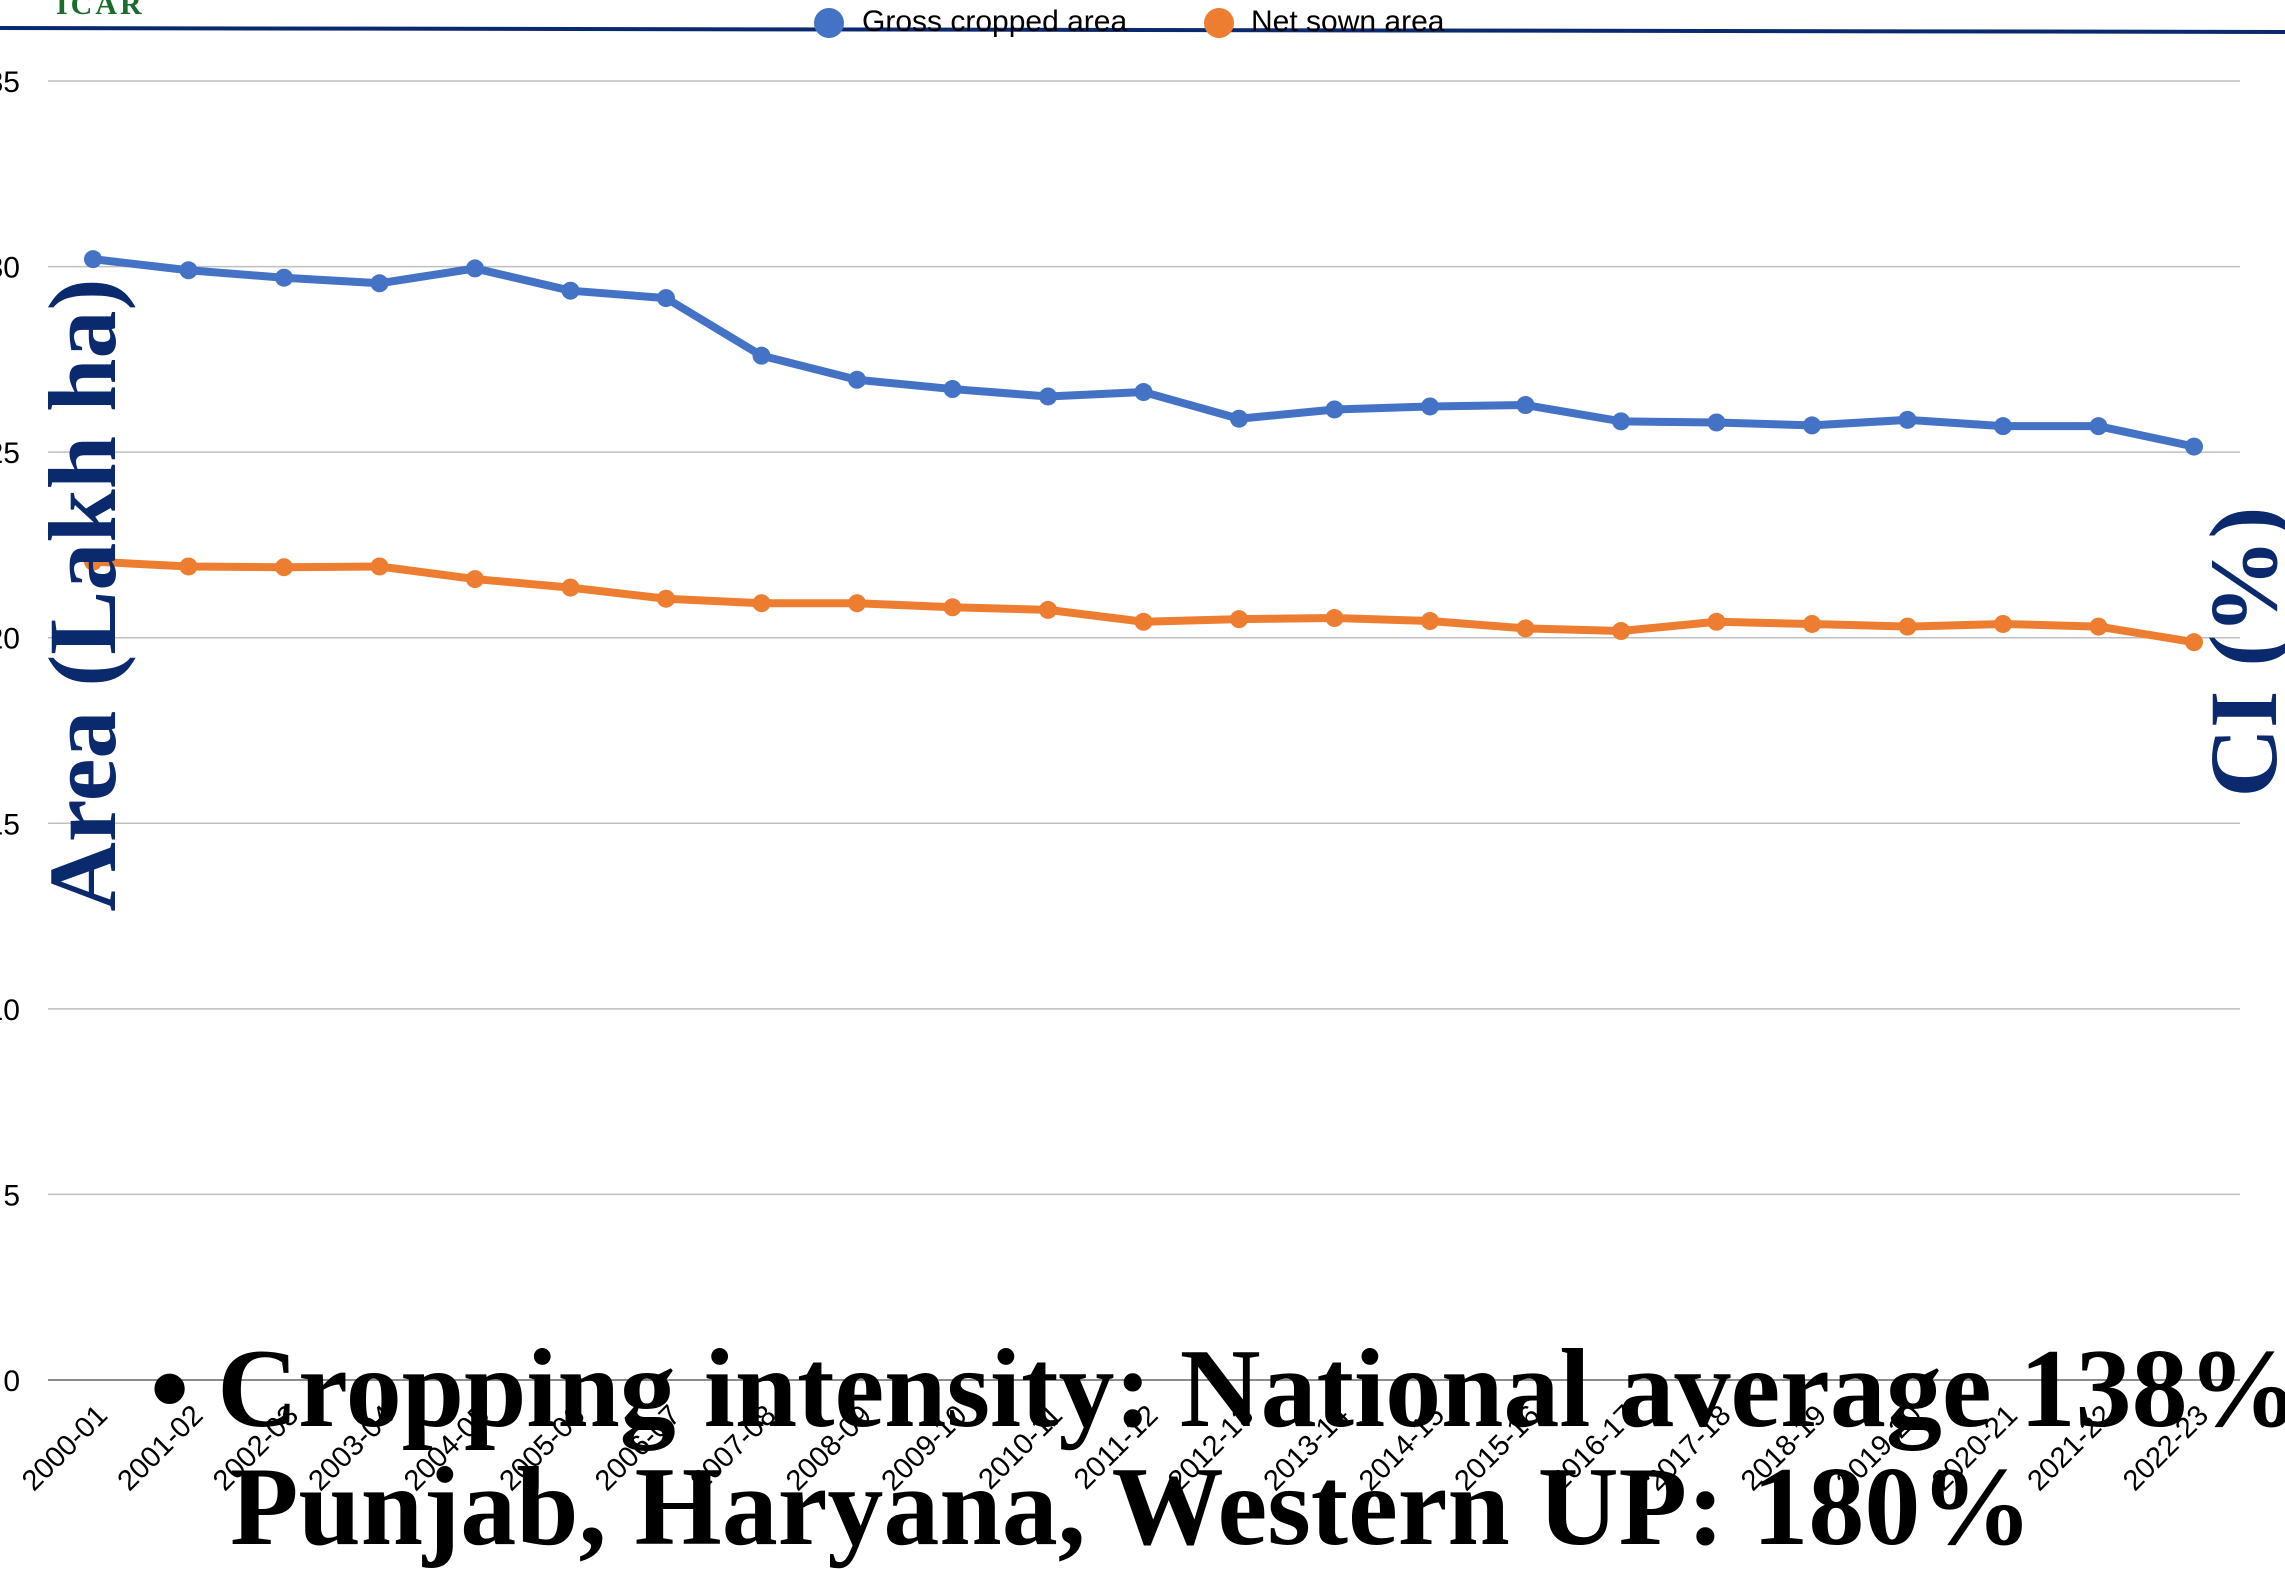 Image resolution: width=2285 pixels, height=1569 pixels. Describe the element at coordinates (829, 23) in the screenshot. I see `legend-marker-gross` at that location.